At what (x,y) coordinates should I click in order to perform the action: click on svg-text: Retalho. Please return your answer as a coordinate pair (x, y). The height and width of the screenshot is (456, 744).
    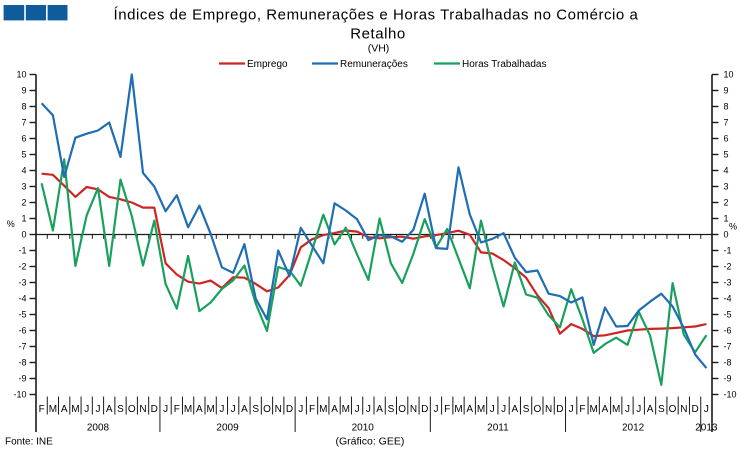
    Looking at the image, I should click on (378, 34).